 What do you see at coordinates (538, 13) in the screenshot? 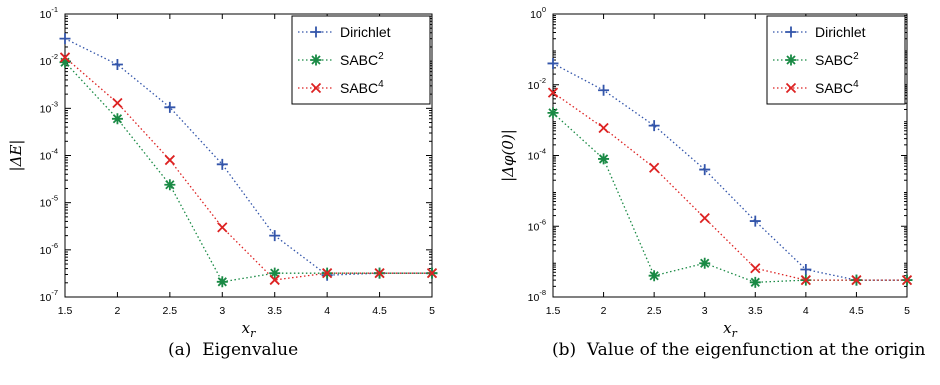
I see `y-tick-label: 10⁰` at bounding box center [538, 13].